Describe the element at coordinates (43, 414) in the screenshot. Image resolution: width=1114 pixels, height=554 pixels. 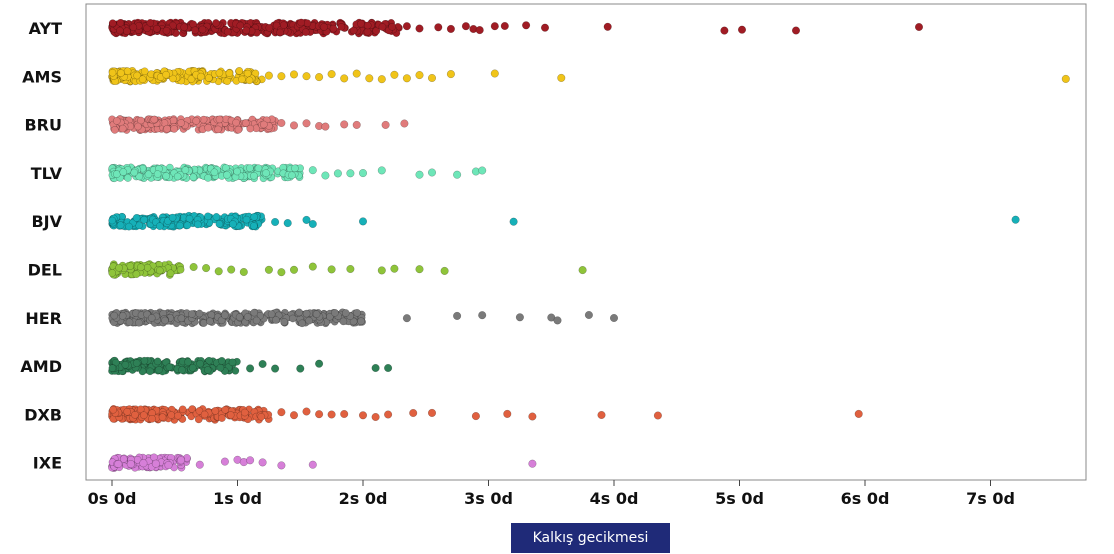
I see `y-tick-label-dxb: DXB` at that location.